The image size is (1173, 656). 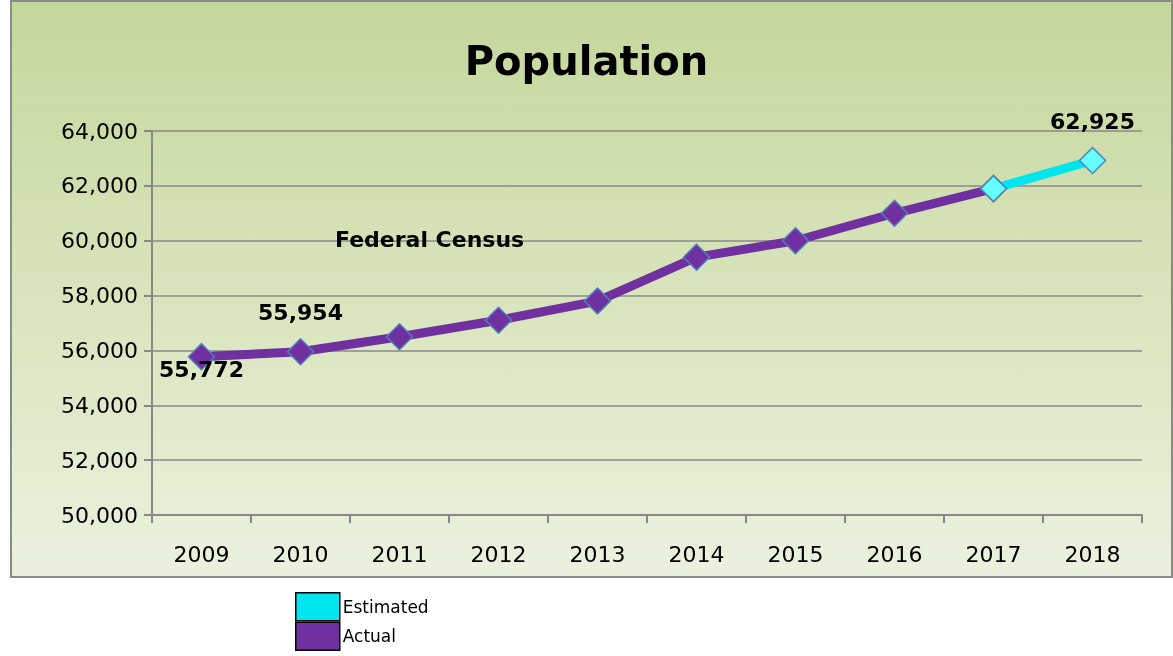 What do you see at coordinates (894, 554) in the screenshot?
I see `x-tick-label: 2016` at bounding box center [894, 554].